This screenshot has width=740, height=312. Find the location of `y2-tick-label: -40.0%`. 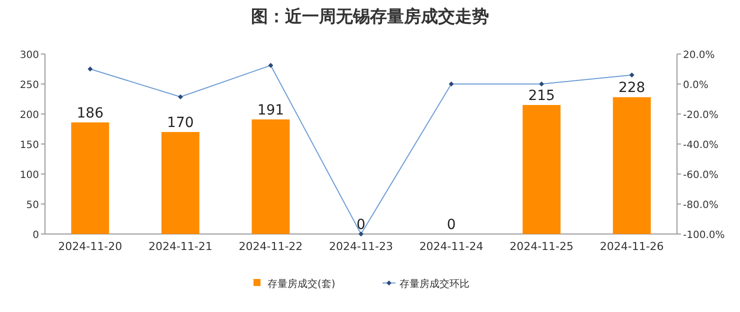

y2-tick-label: -40.0% is located at coordinates (700, 145).